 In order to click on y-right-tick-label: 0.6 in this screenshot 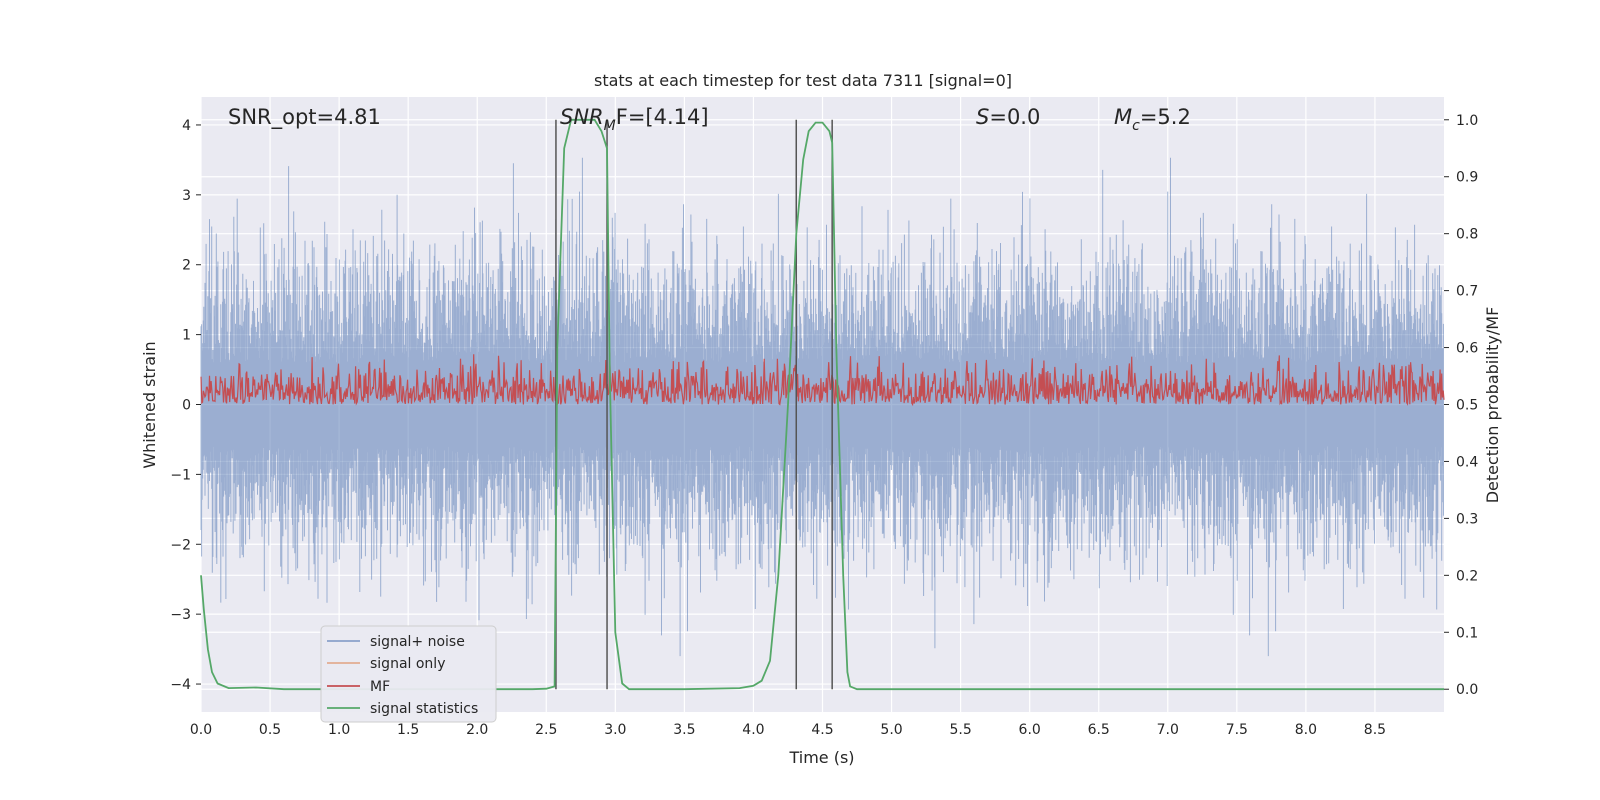, I will do `click(1467, 349)`.